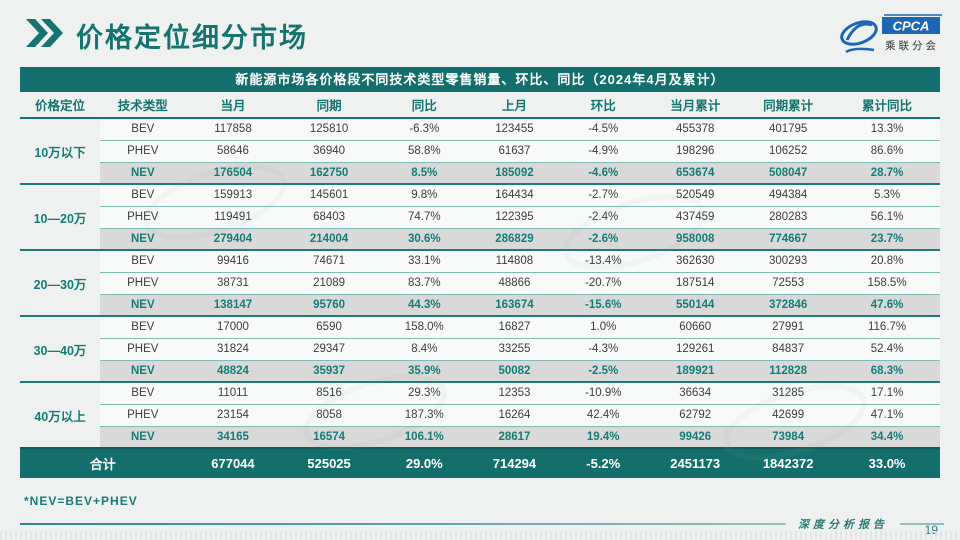  I want to click on value-cell: 73984, so click(788, 436).